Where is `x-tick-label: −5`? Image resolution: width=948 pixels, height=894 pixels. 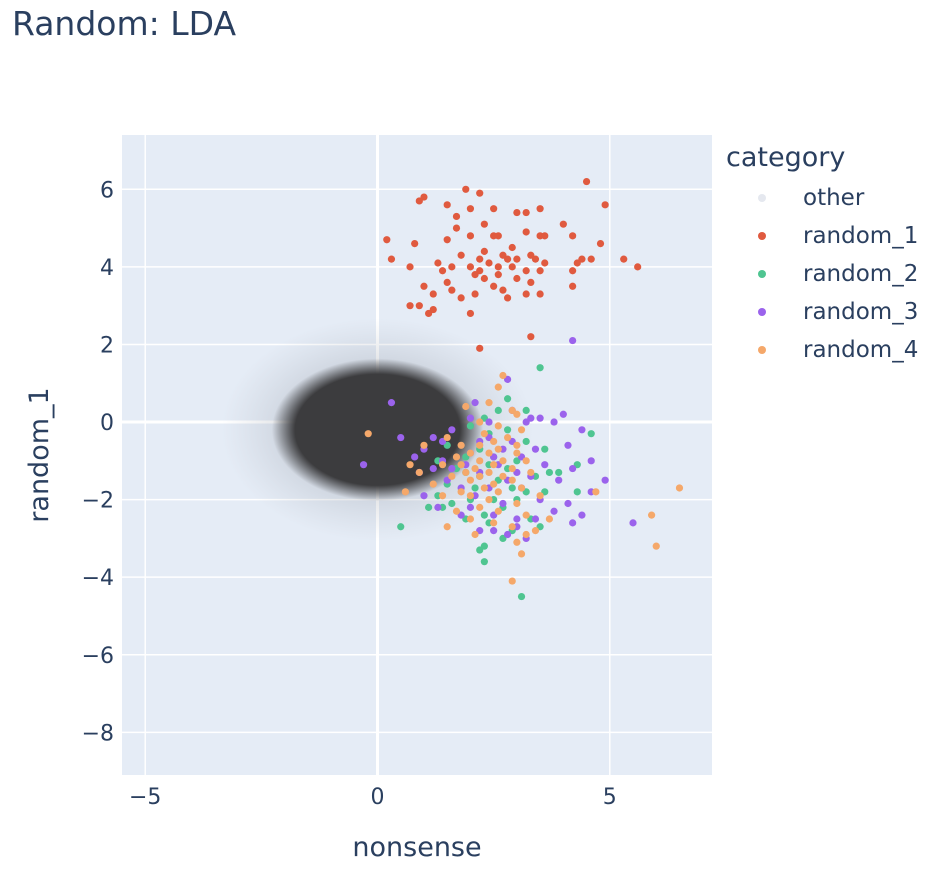 x-tick-label: −5 is located at coordinates (145, 797).